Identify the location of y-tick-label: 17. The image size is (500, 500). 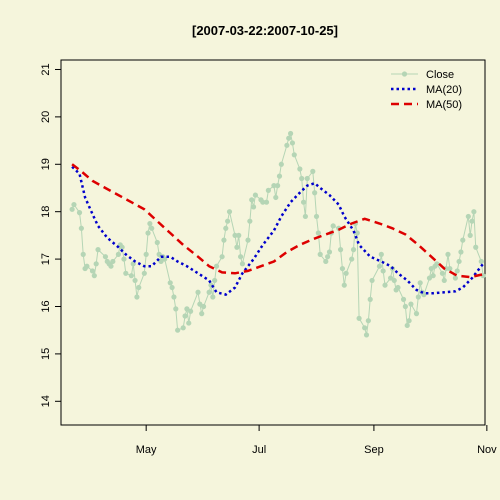
(46, 259).